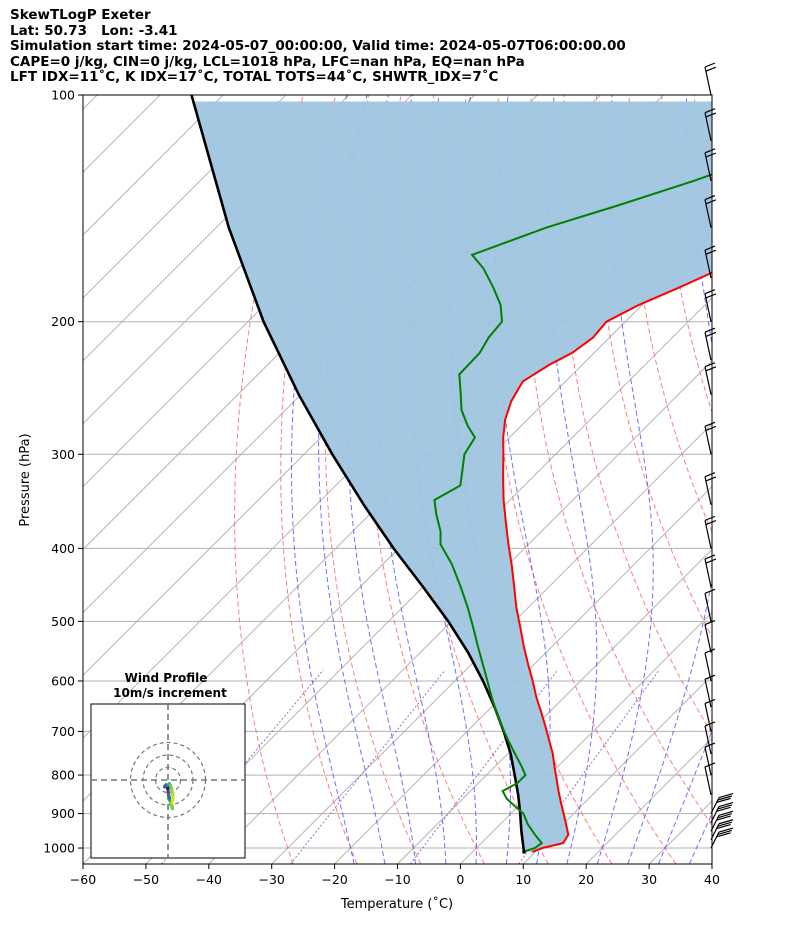 The image size is (794, 937). I want to click on x-tick-label: −60, so click(83, 879).